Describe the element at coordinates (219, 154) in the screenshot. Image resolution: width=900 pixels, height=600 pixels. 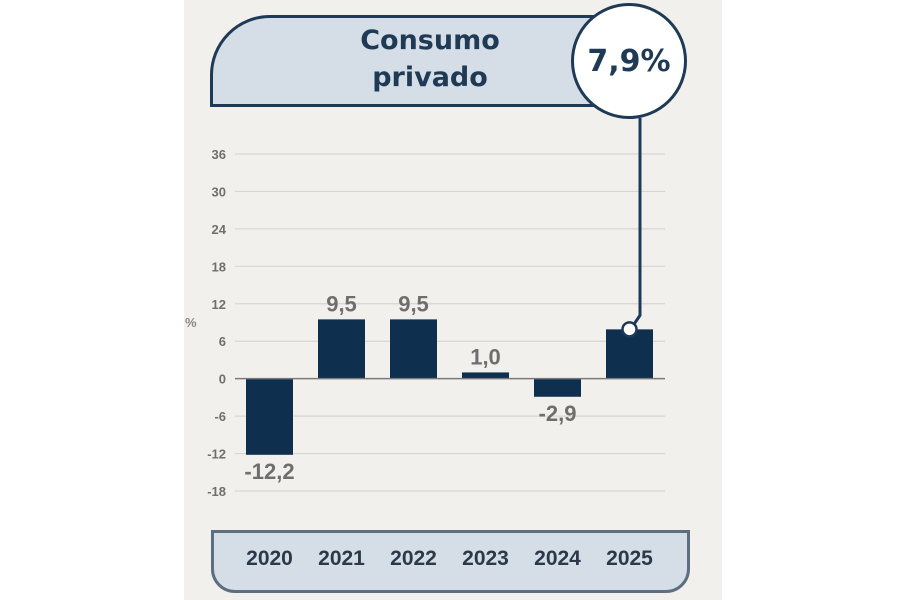
I see `y-tick-label: 36` at that location.